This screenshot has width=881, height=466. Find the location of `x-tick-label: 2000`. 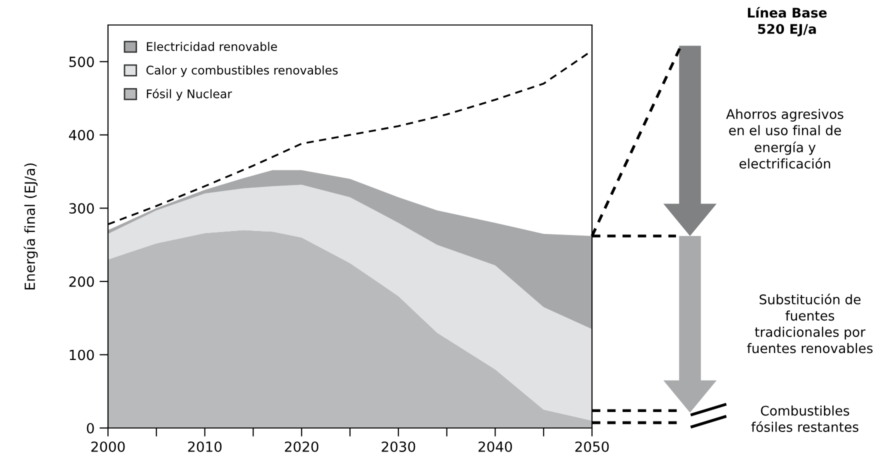

x-tick-label: 2000 is located at coordinates (108, 446).